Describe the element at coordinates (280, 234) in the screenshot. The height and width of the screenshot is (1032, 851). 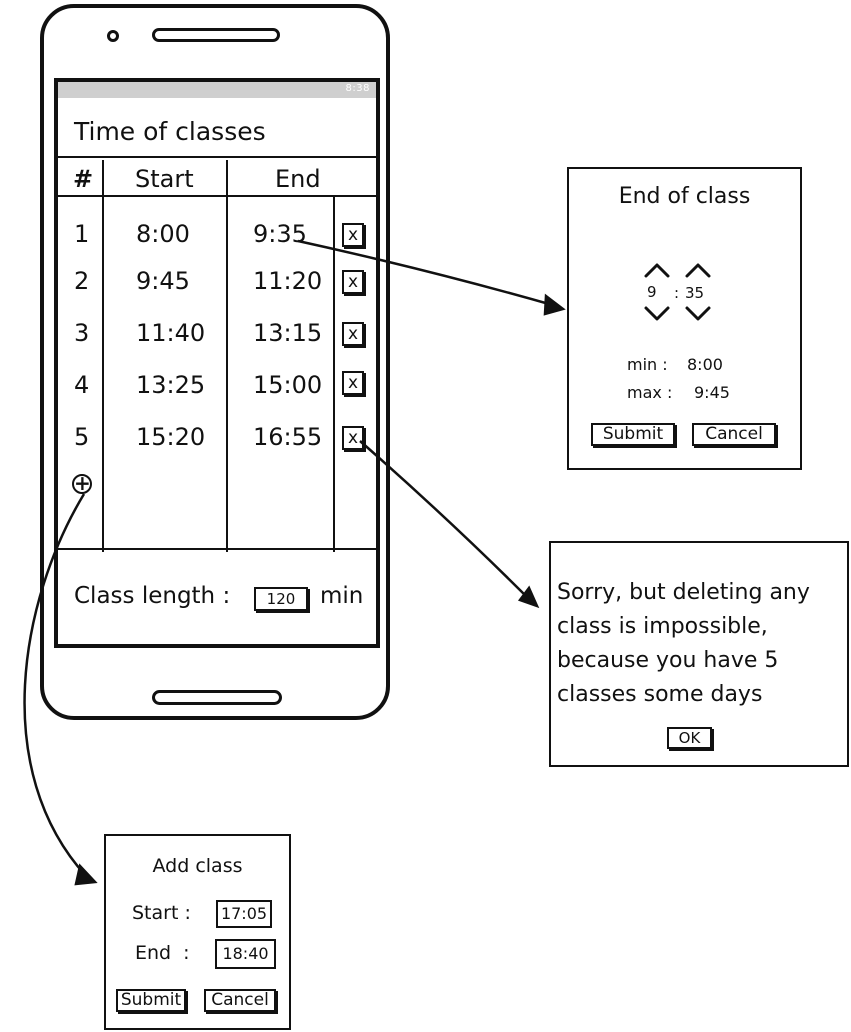
I see `row-end-time: 9:35` at that location.